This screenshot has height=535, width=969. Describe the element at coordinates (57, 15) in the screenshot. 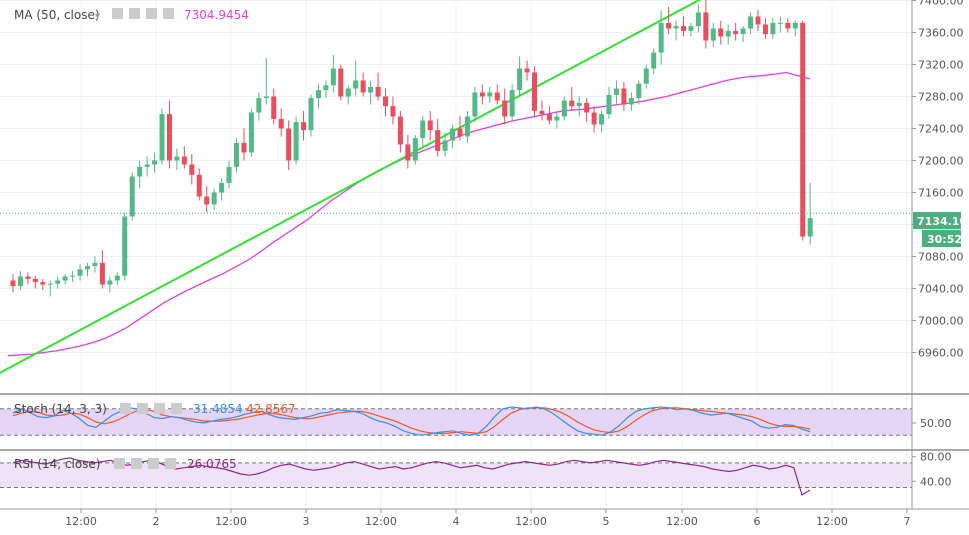

I see `ma-legend-label: MA (50, close)` at that location.